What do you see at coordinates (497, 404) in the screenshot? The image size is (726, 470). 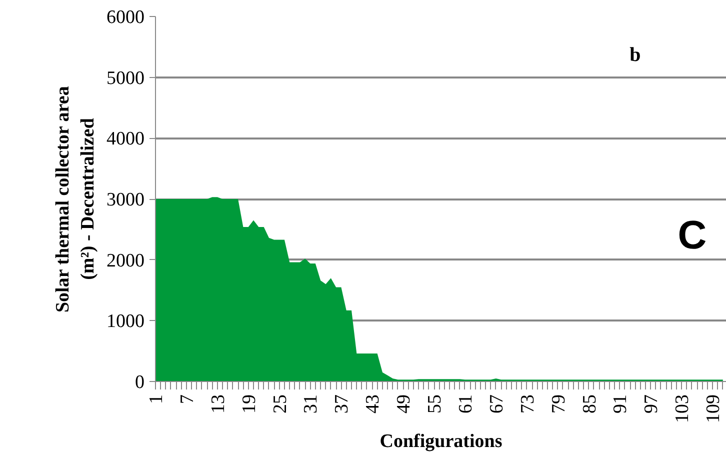 I see `x-tick-label: 67` at bounding box center [497, 404].